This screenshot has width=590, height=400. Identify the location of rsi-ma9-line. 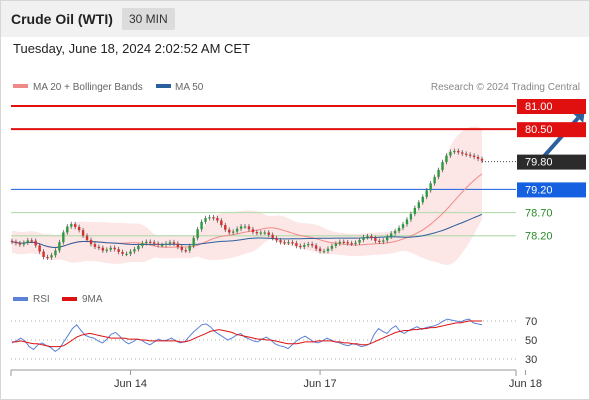
(247, 334).